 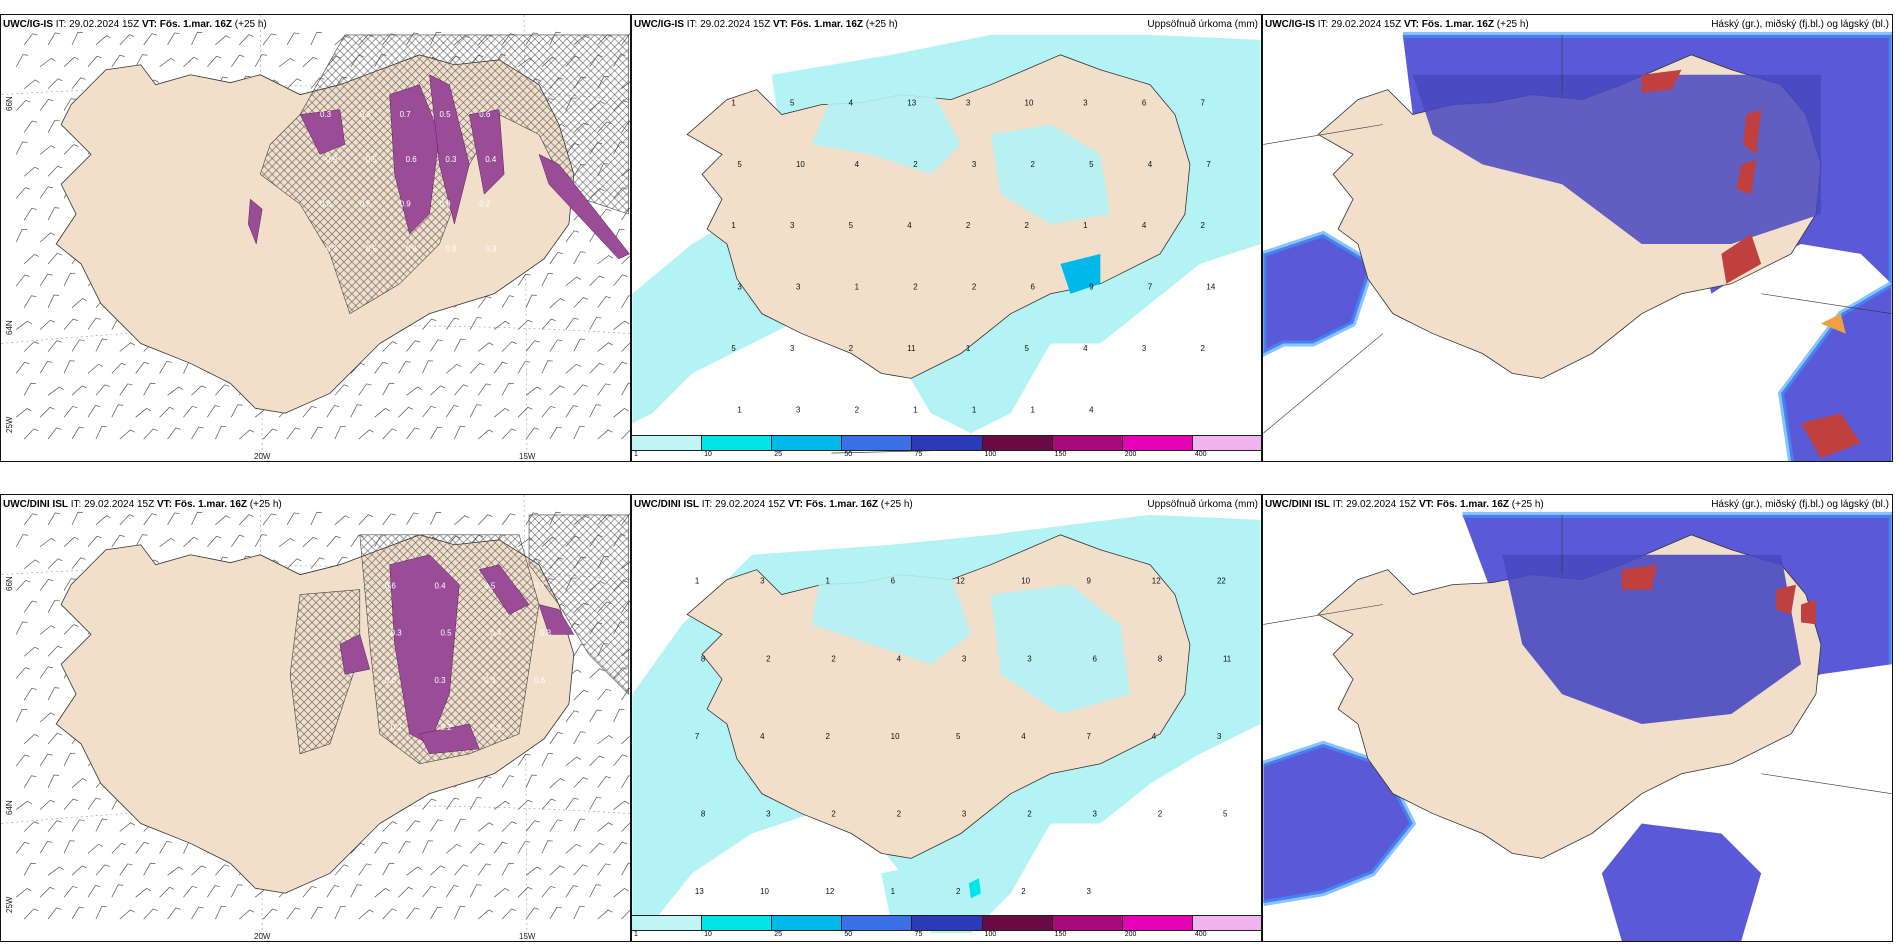 I want to click on cloud-map, so click(x=1577, y=726).